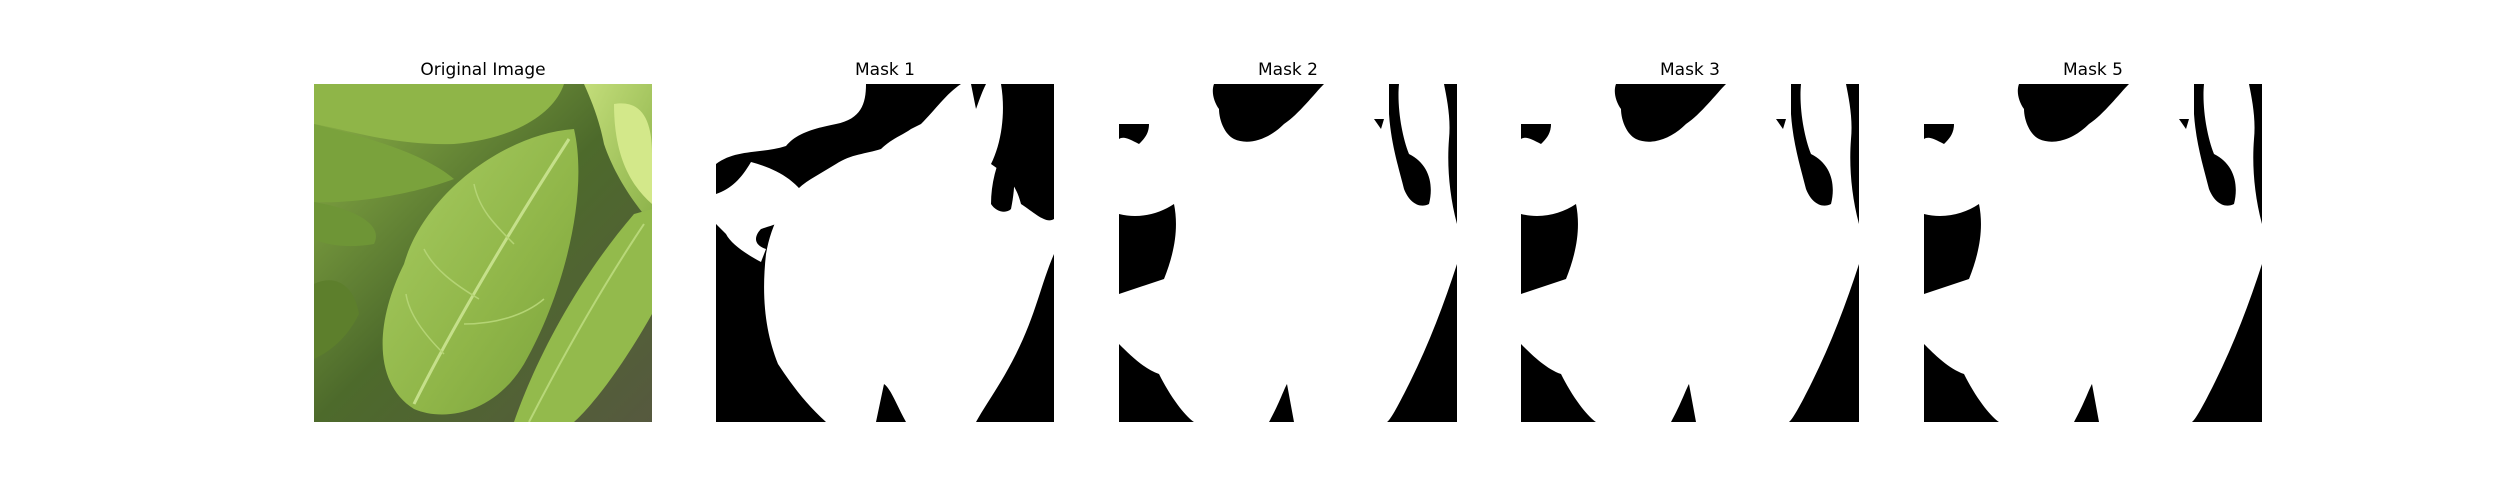  I want to click on mask-1-shape, so click(885, 253).